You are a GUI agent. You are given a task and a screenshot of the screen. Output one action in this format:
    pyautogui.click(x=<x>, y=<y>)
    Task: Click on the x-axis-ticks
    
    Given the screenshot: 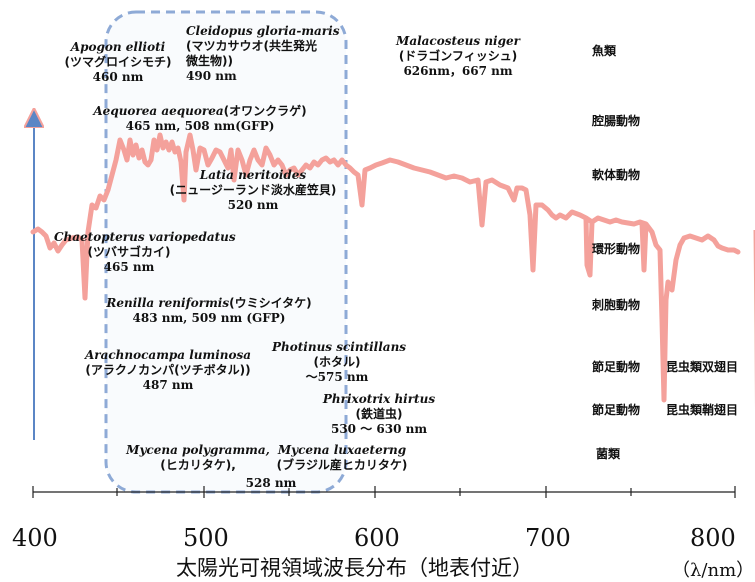 What is the action you would take?
    pyautogui.click(x=384, y=492)
    